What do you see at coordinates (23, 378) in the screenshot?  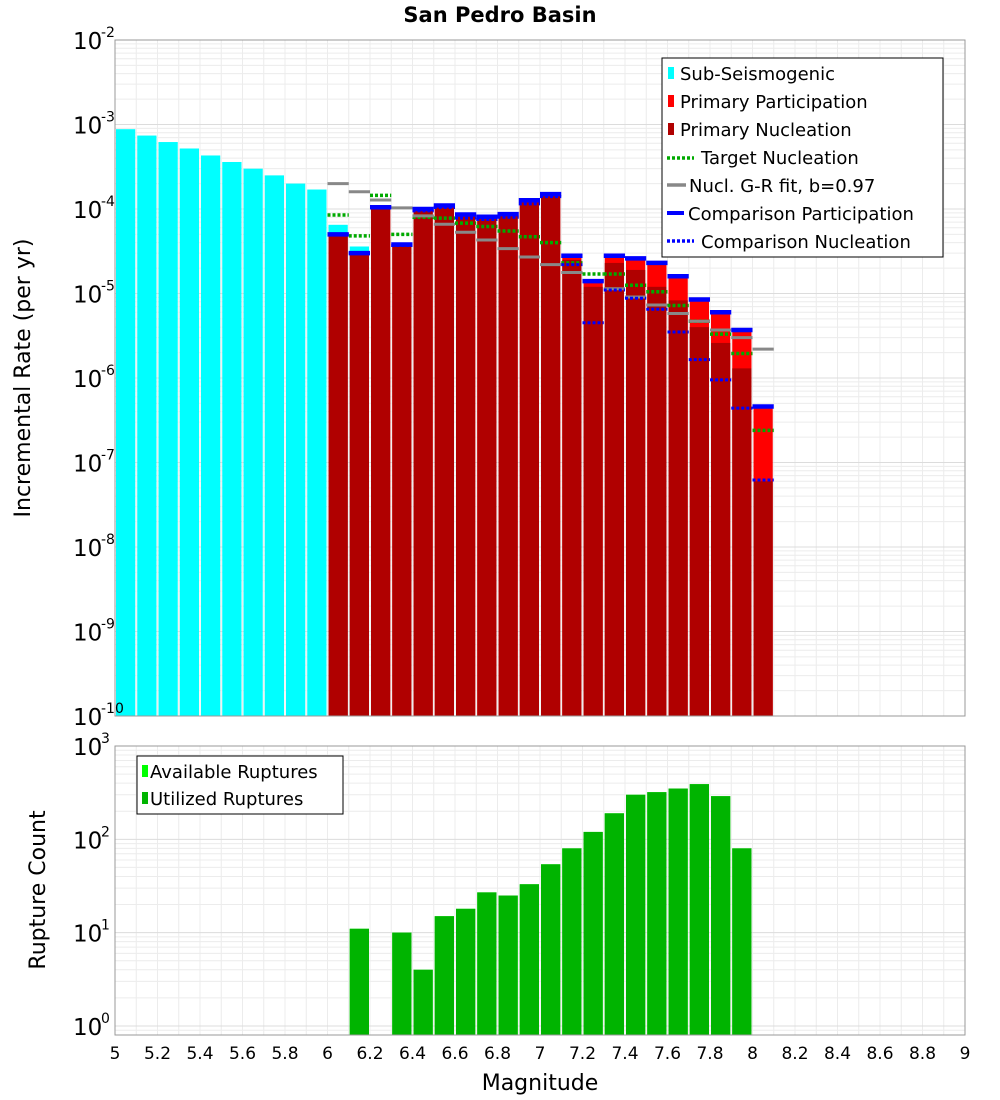 I see `top-y-axis-title: Incremental Rate (per yr)` at bounding box center [23, 378].